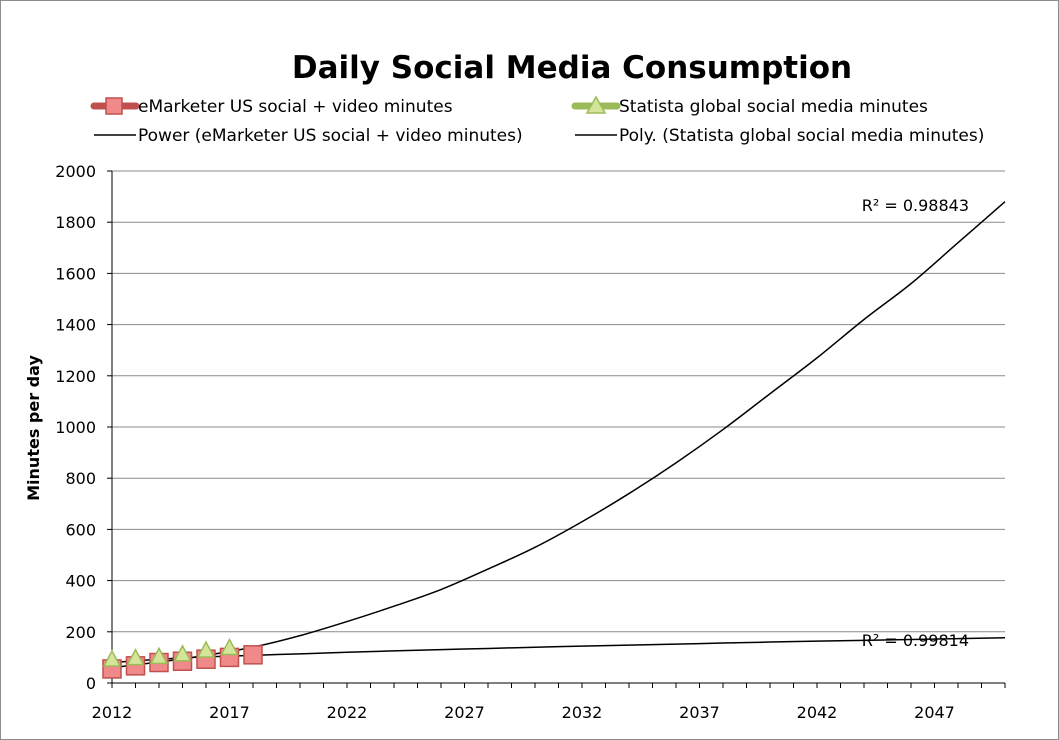 The width and height of the screenshot is (1059, 740). Describe the element at coordinates (80, 632) in the screenshot. I see `y-tick-label-200: 200` at that location.